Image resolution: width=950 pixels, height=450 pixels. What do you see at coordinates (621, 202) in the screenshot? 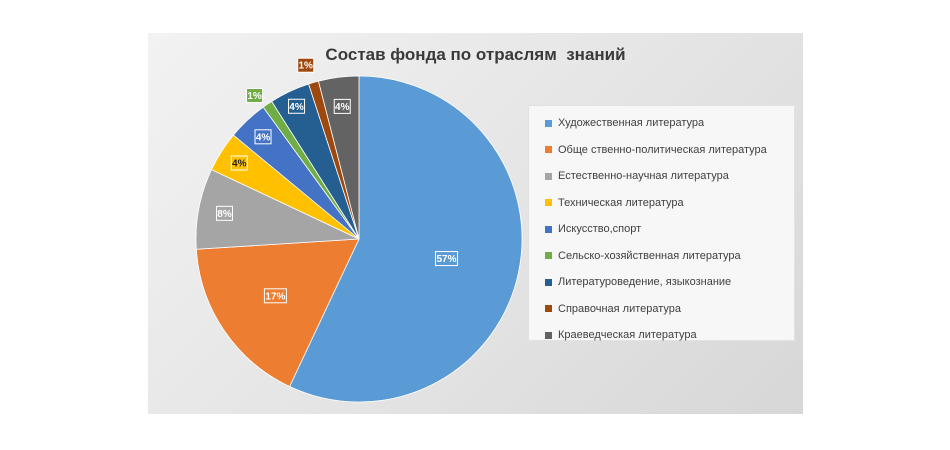
I see `legend-label: Техническая литература` at bounding box center [621, 202].